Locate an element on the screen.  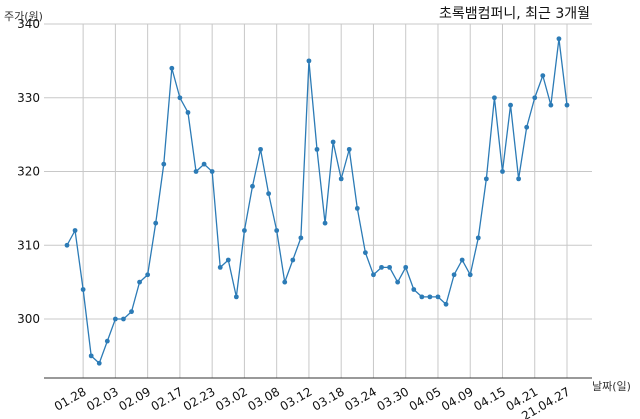
y-axis-title: 주가(원) is located at coordinates (23, 16).